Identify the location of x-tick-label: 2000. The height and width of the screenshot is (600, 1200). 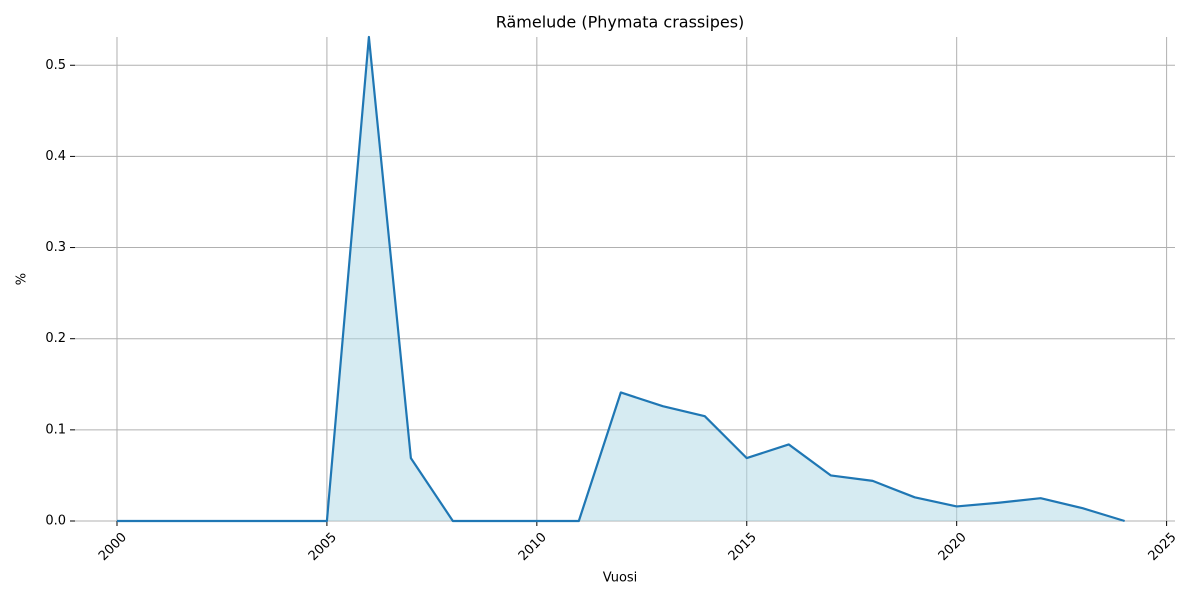
(113, 547).